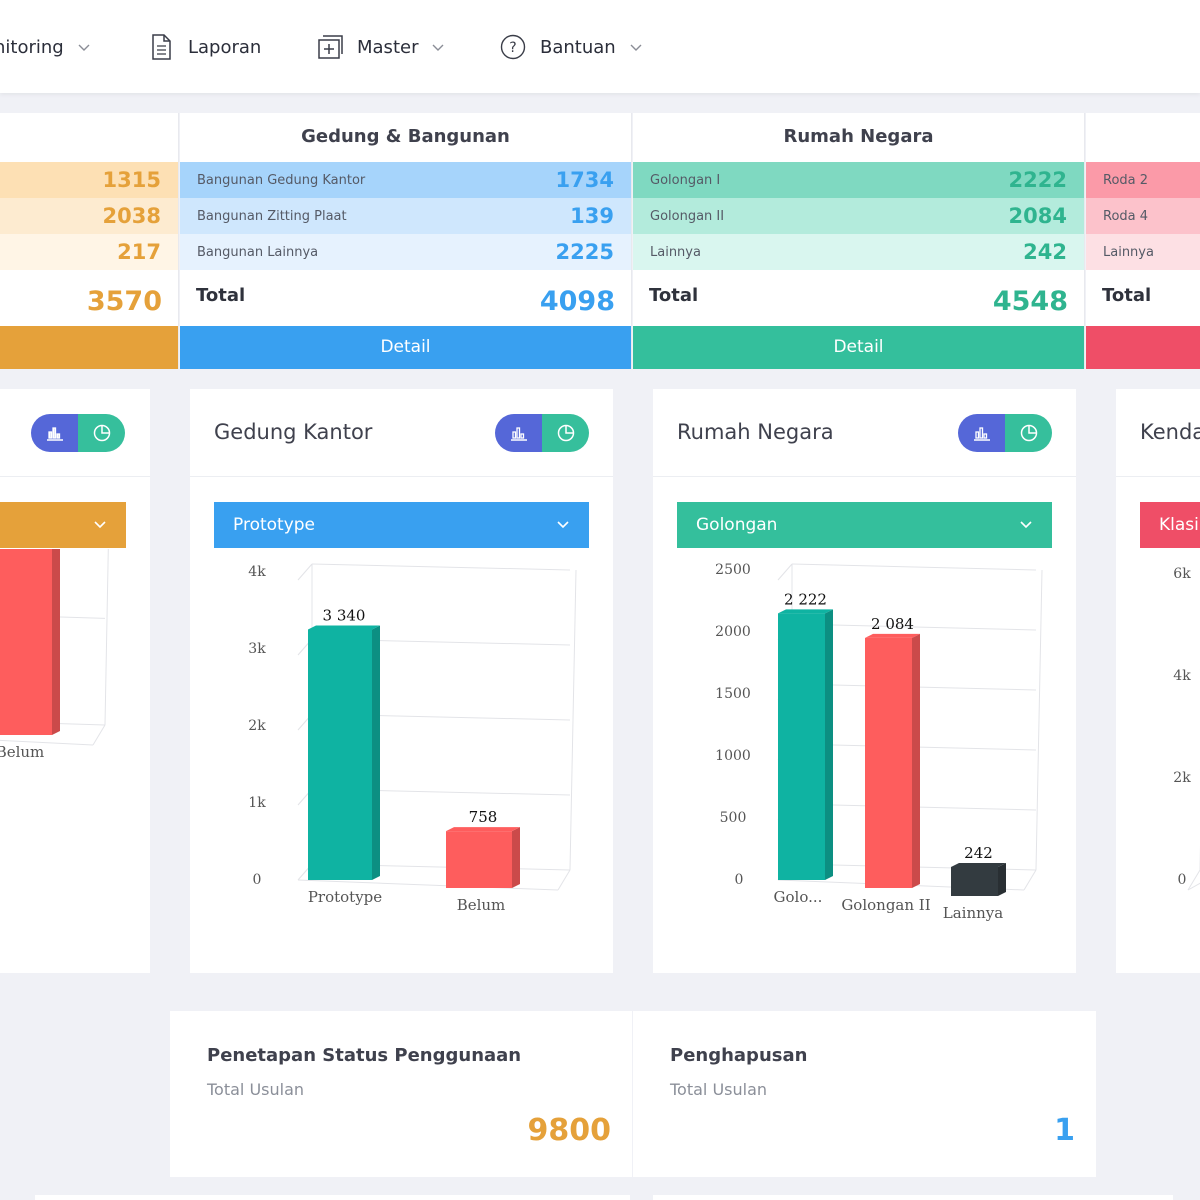  Describe the element at coordinates (1182, 574) in the screenshot. I see `y-tick-label: 6k` at that location.